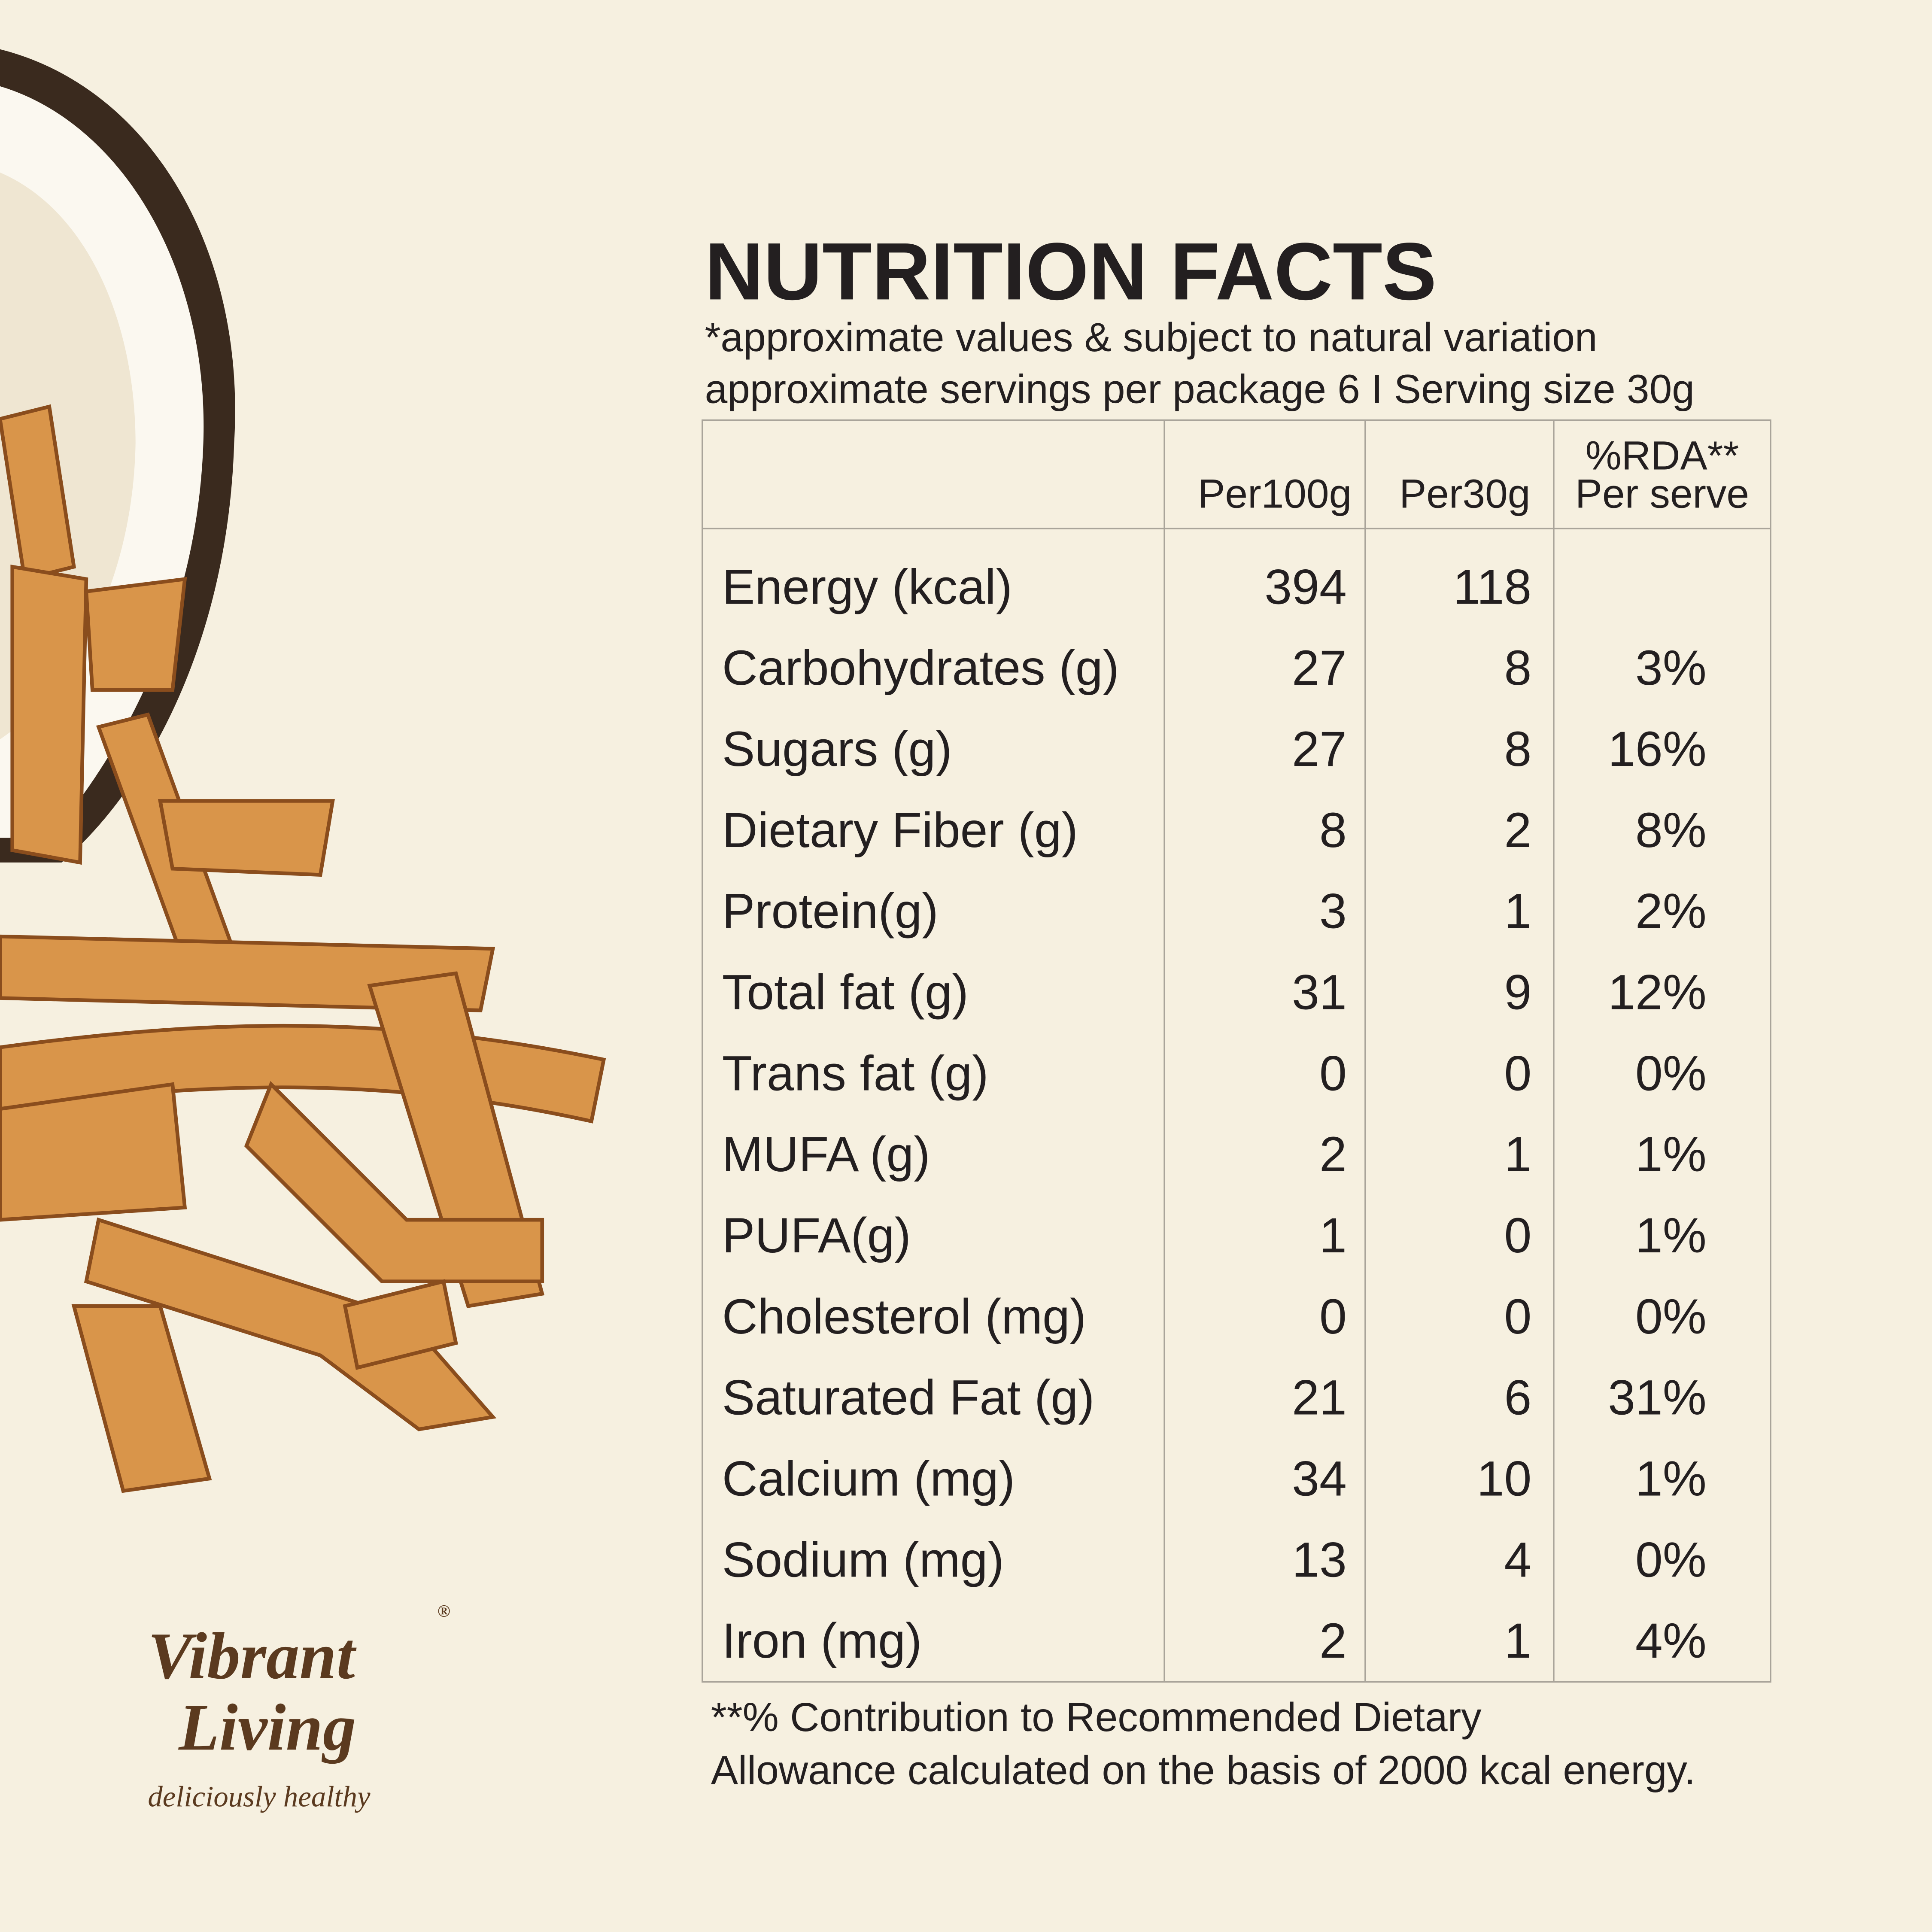 The height and width of the screenshot is (1932, 1932). Describe the element at coordinates (856, 1074) in the screenshot. I see `nutrient-name: Trans fat (g)` at that location.